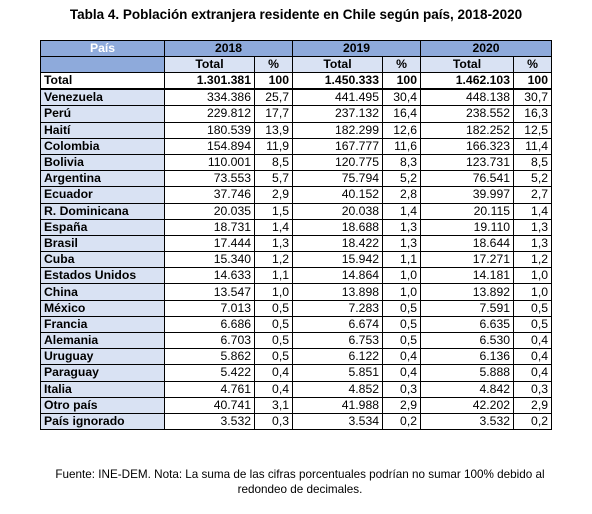 The width and height of the screenshot is (592, 514). I want to click on cell-total-2019: 120.775, so click(337, 162).